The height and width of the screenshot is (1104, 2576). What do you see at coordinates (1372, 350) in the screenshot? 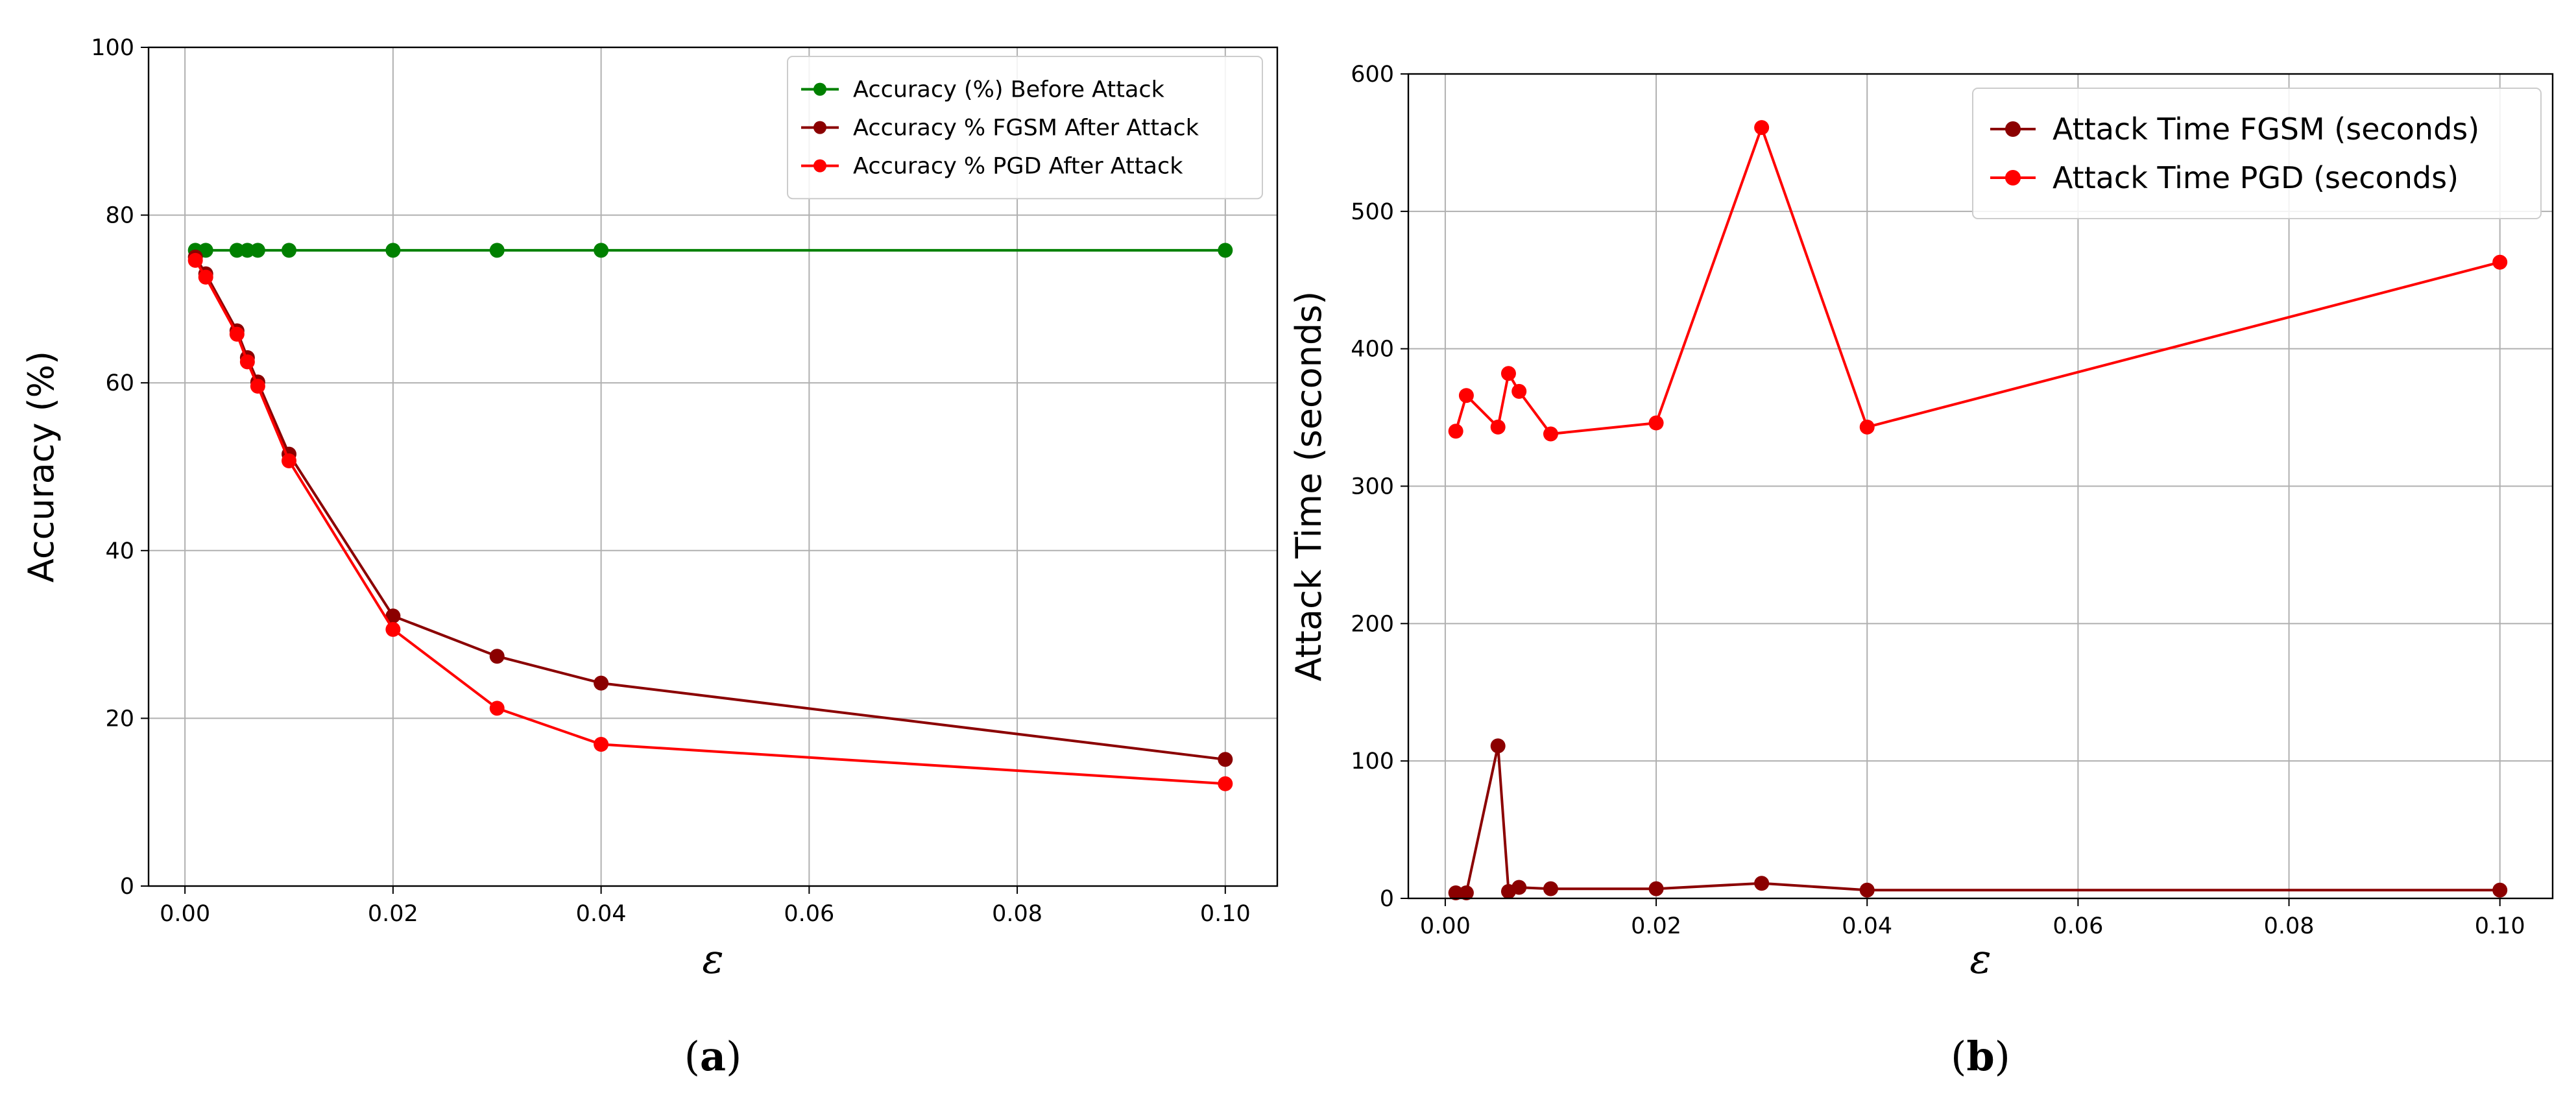
I see `y-tick-label: 400` at bounding box center [1372, 350].